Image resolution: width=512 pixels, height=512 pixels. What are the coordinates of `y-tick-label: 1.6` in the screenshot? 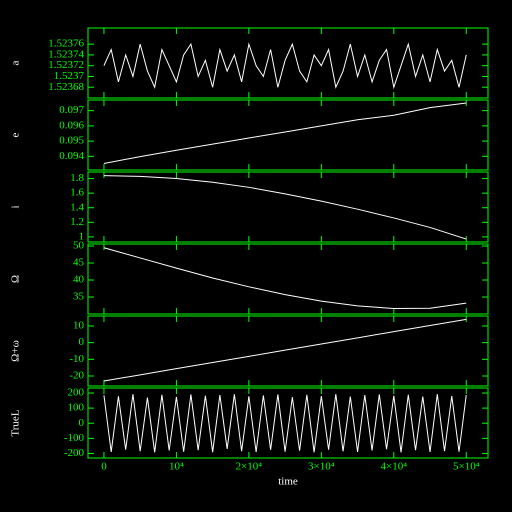 It's located at (77, 193).